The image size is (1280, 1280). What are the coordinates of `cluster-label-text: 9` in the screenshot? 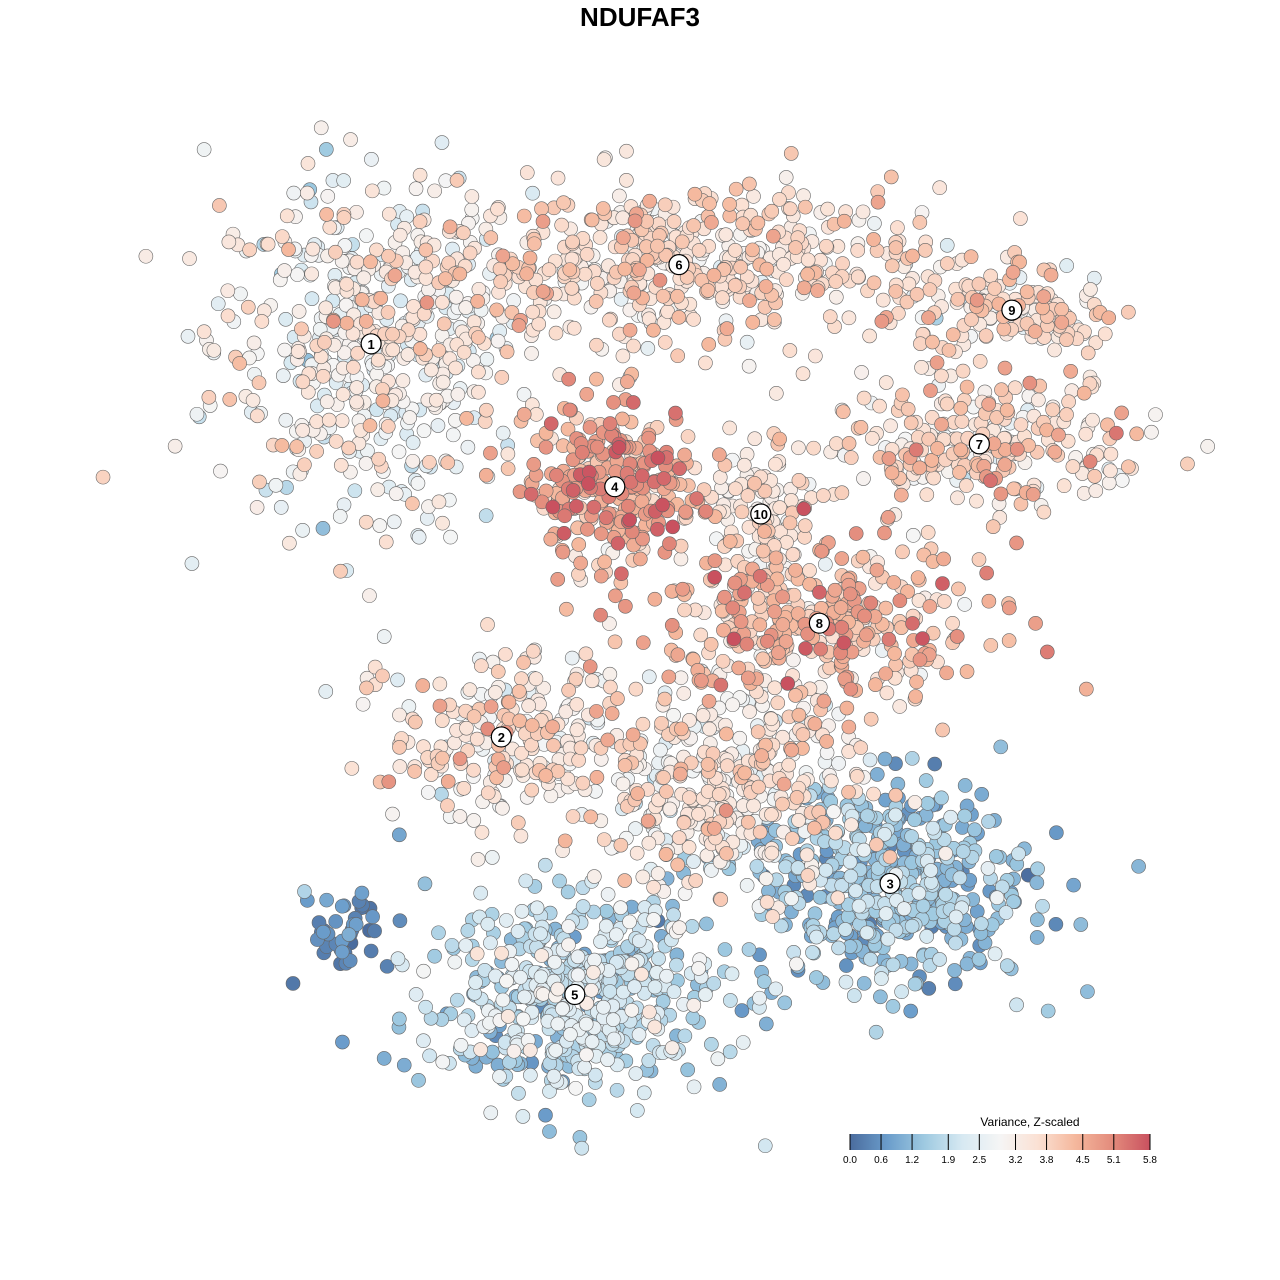 It's located at (1011, 310).